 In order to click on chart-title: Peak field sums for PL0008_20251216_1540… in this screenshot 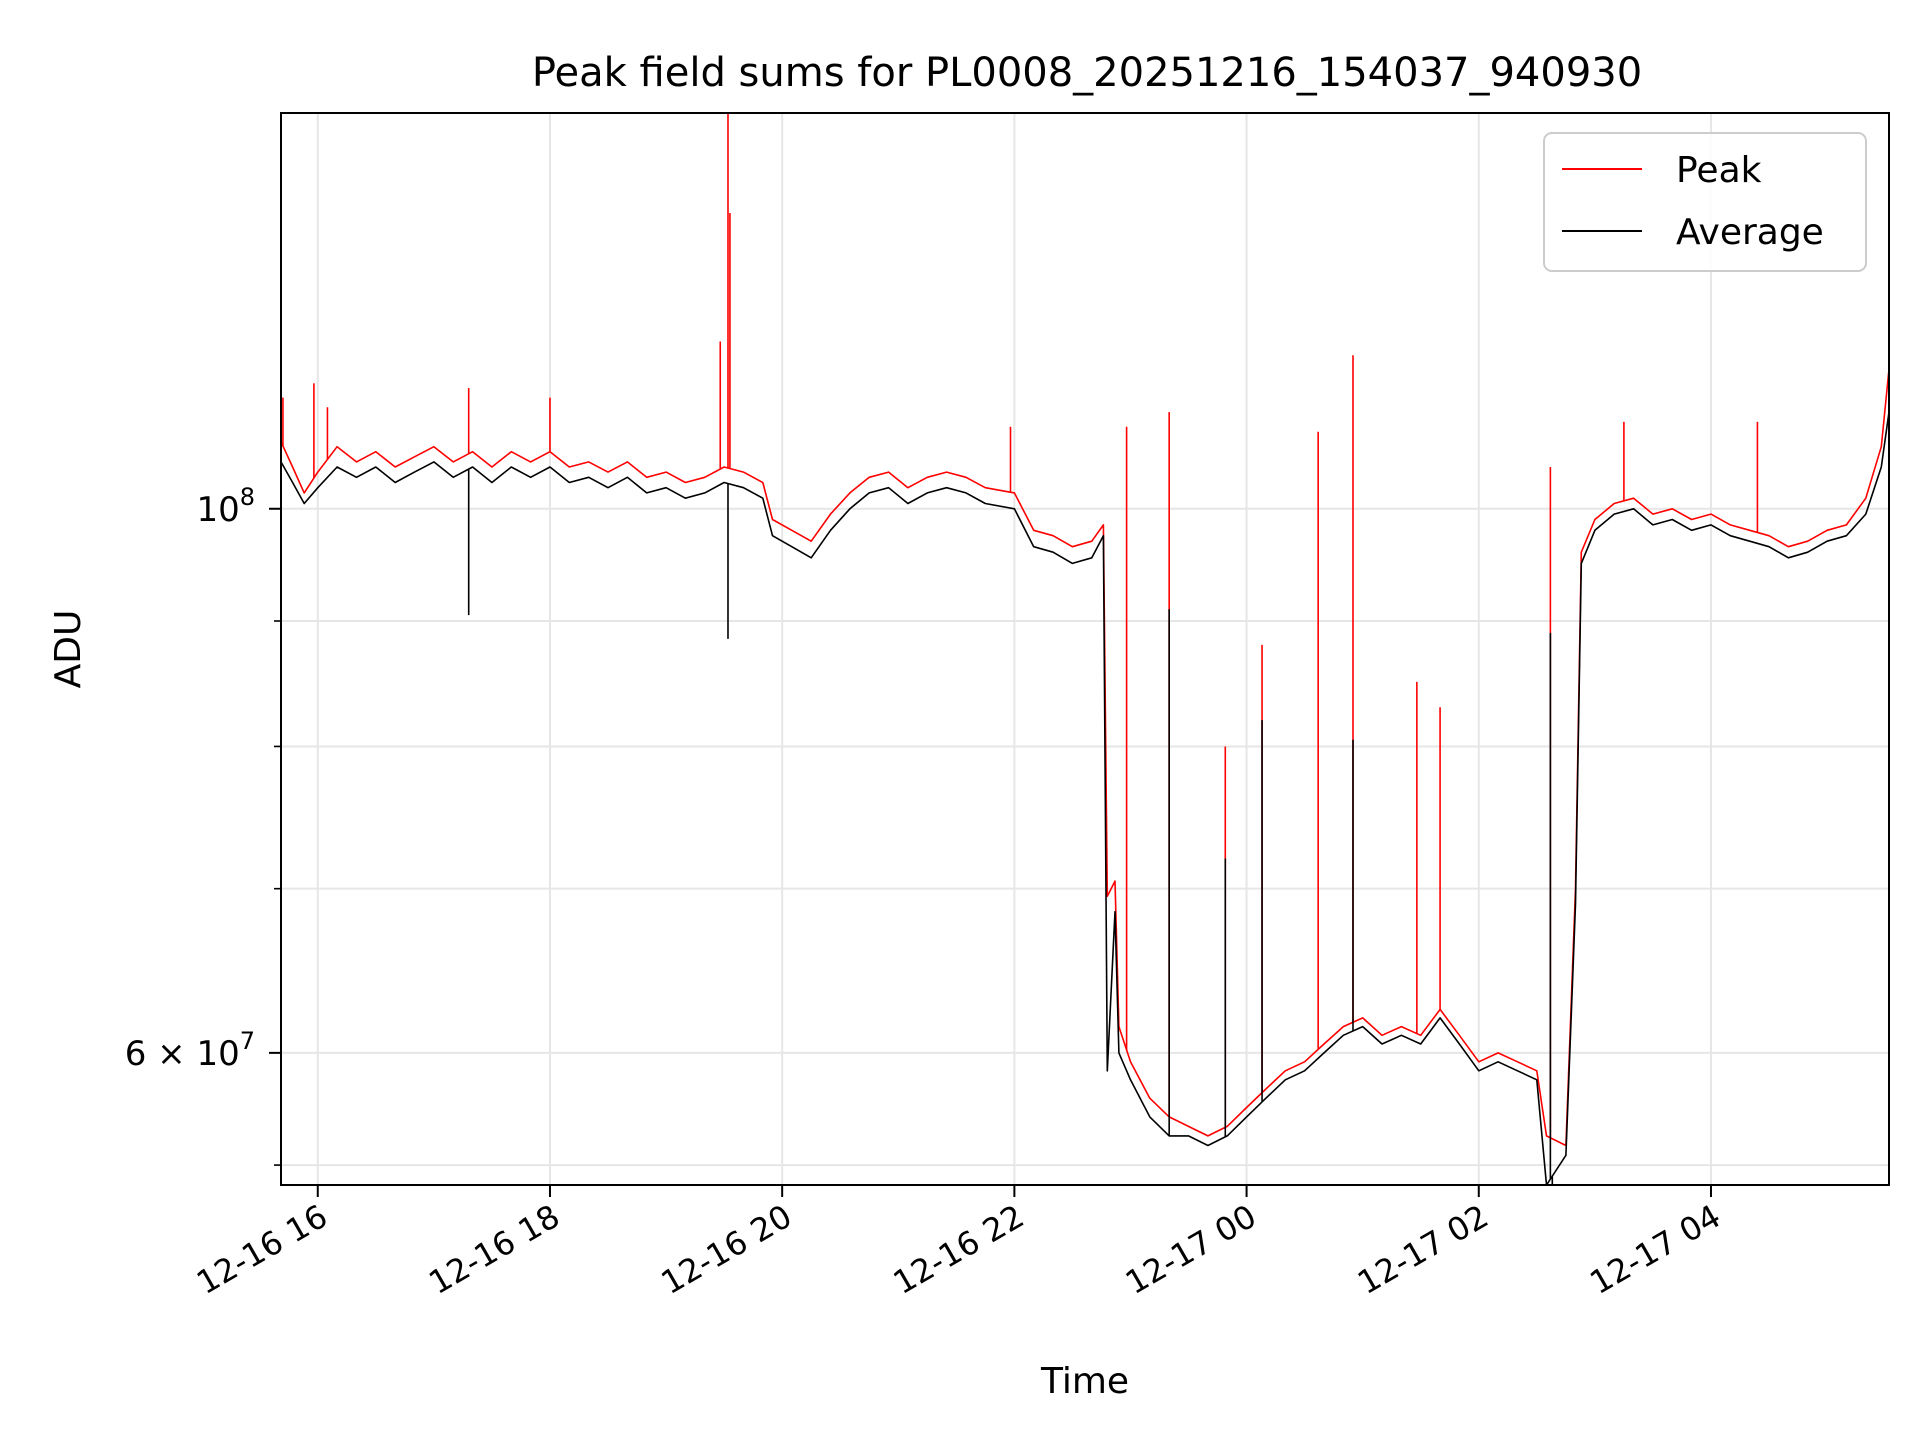, I will do `click(1087, 73)`.